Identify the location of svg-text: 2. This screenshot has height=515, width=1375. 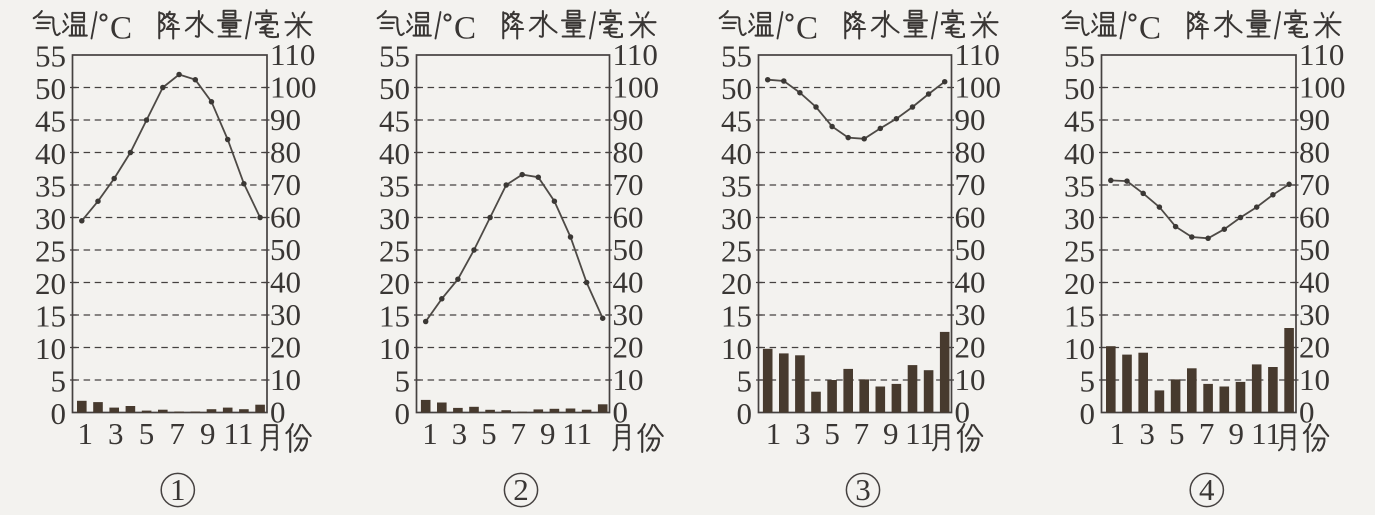
(521, 489).